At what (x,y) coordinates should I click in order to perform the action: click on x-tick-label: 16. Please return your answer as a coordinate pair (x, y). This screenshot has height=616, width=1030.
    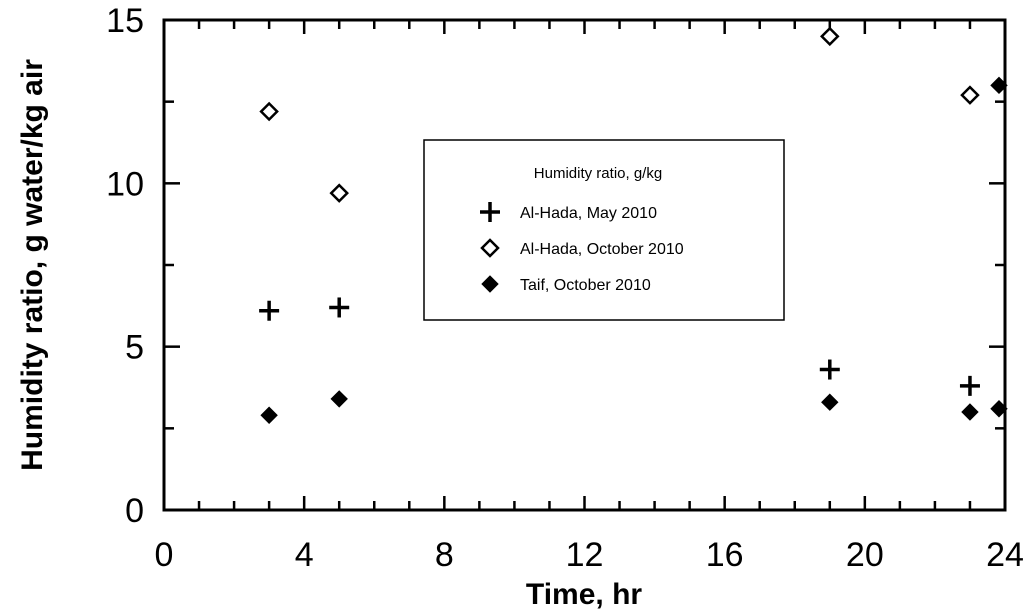
    Looking at the image, I should click on (725, 555).